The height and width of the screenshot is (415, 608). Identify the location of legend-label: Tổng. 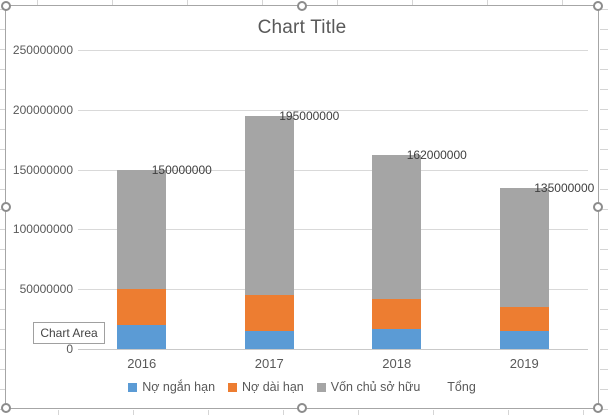
(461, 387).